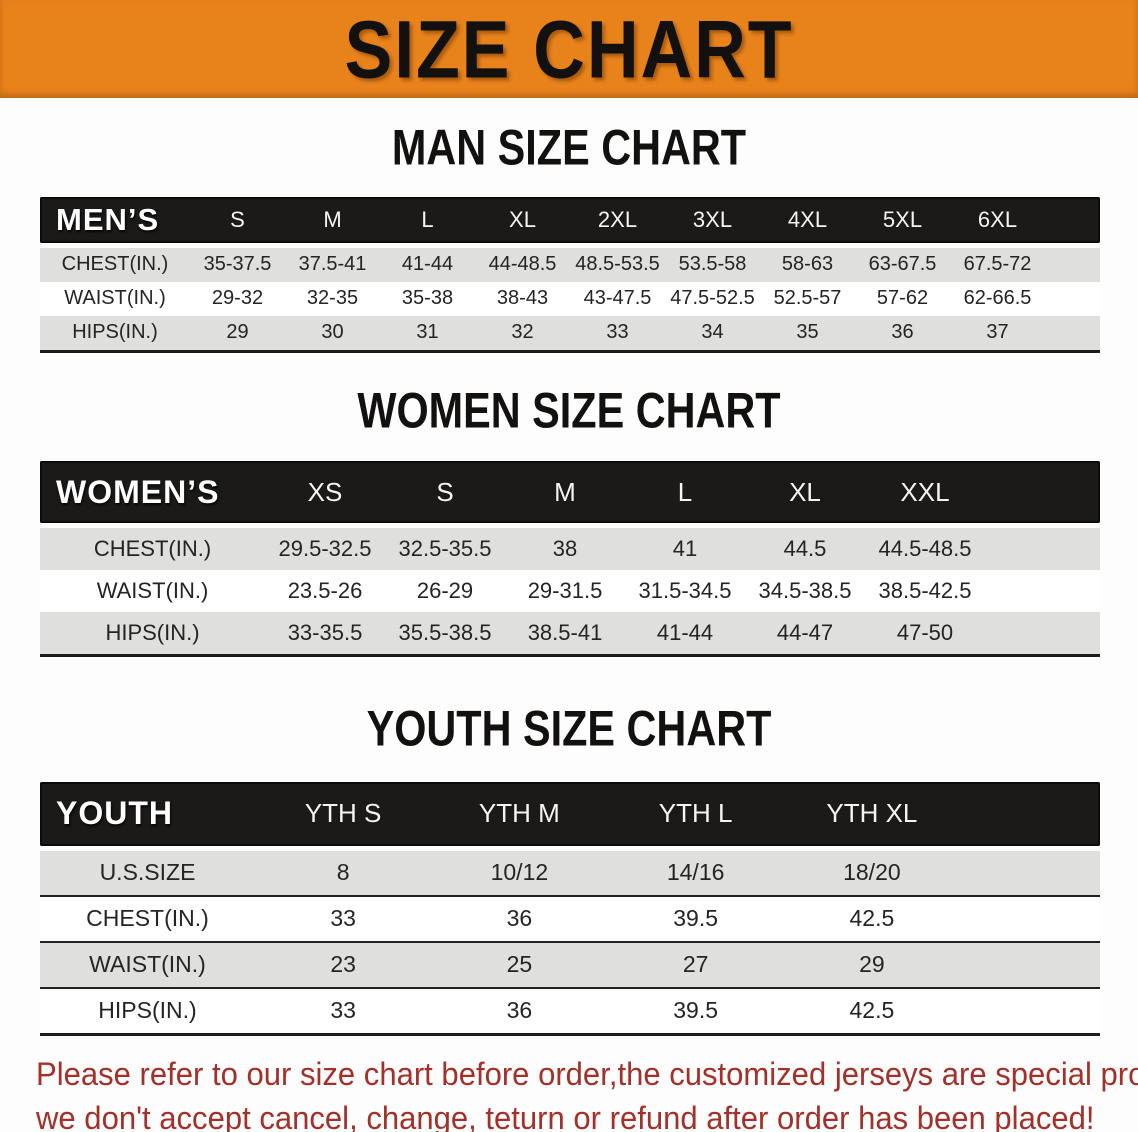 This screenshot has width=1138, height=1132. What do you see at coordinates (925, 591) in the screenshot?
I see `table-cell: 38.5-42.5` at bounding box center [925, 591].